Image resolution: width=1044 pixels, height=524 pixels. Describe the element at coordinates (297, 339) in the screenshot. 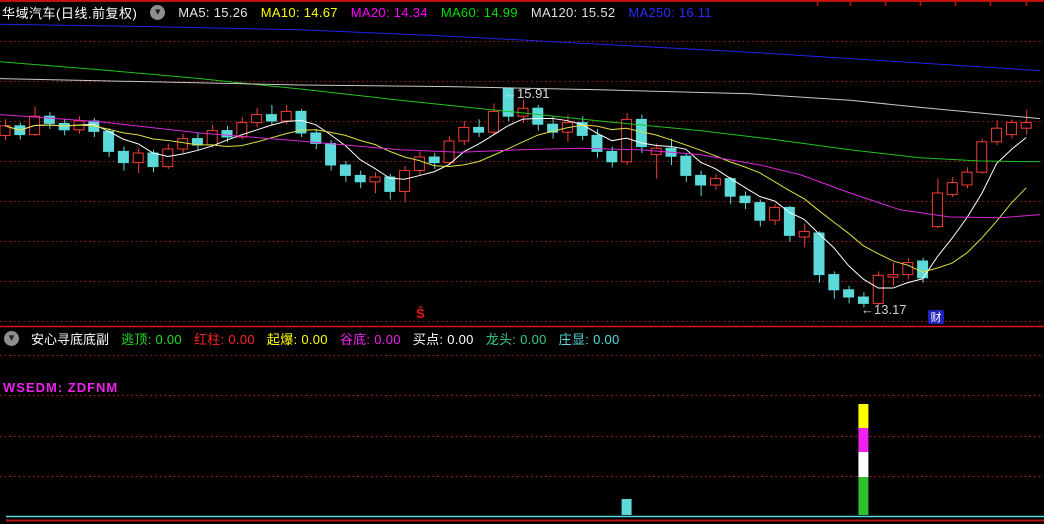

I see `indicator-value-起爆: 起爆: 0.00` at that location.